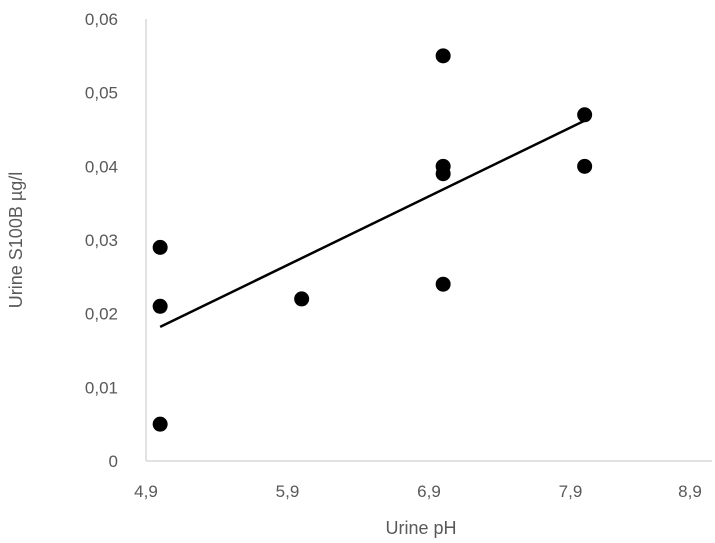  What do you see at coordinates (101, 166) in the screenshot?
I see `y-tick-label: 0,04` at bounding box center [101, 166].